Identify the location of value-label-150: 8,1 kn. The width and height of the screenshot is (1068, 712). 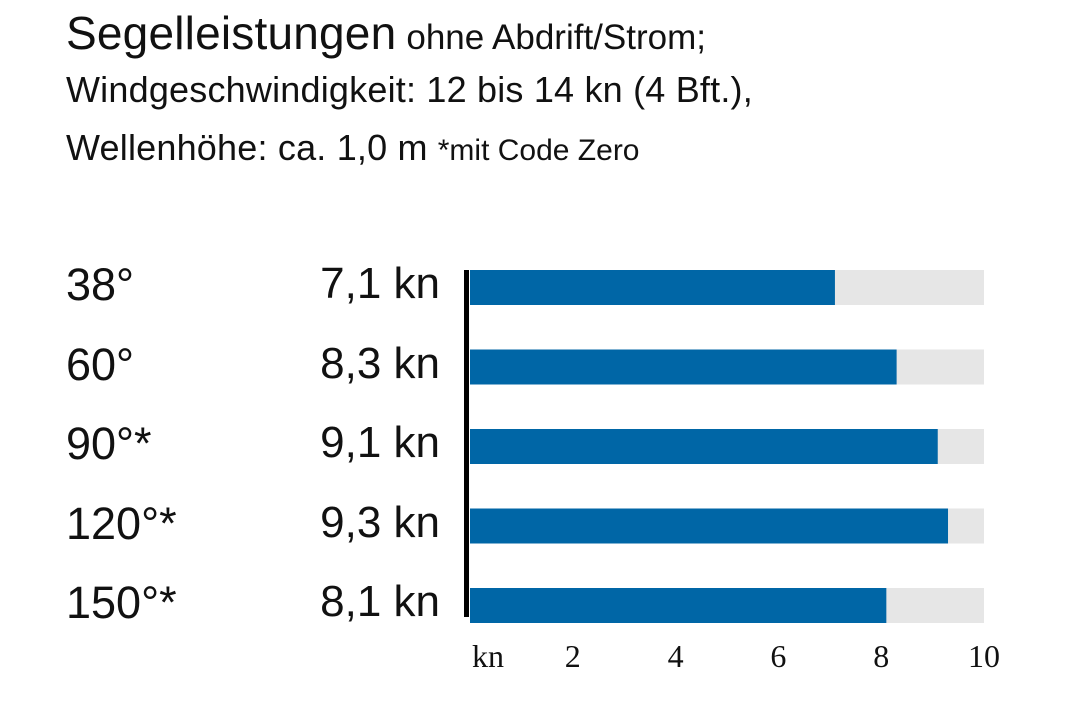
(380, 601).